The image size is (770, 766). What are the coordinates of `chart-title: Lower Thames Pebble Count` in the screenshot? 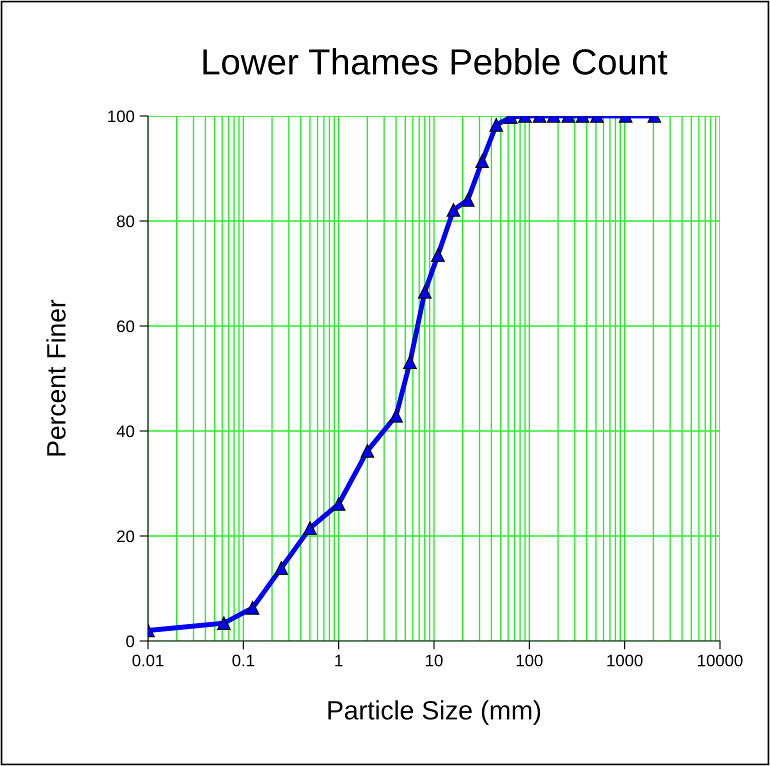 It's located at (435, 61).